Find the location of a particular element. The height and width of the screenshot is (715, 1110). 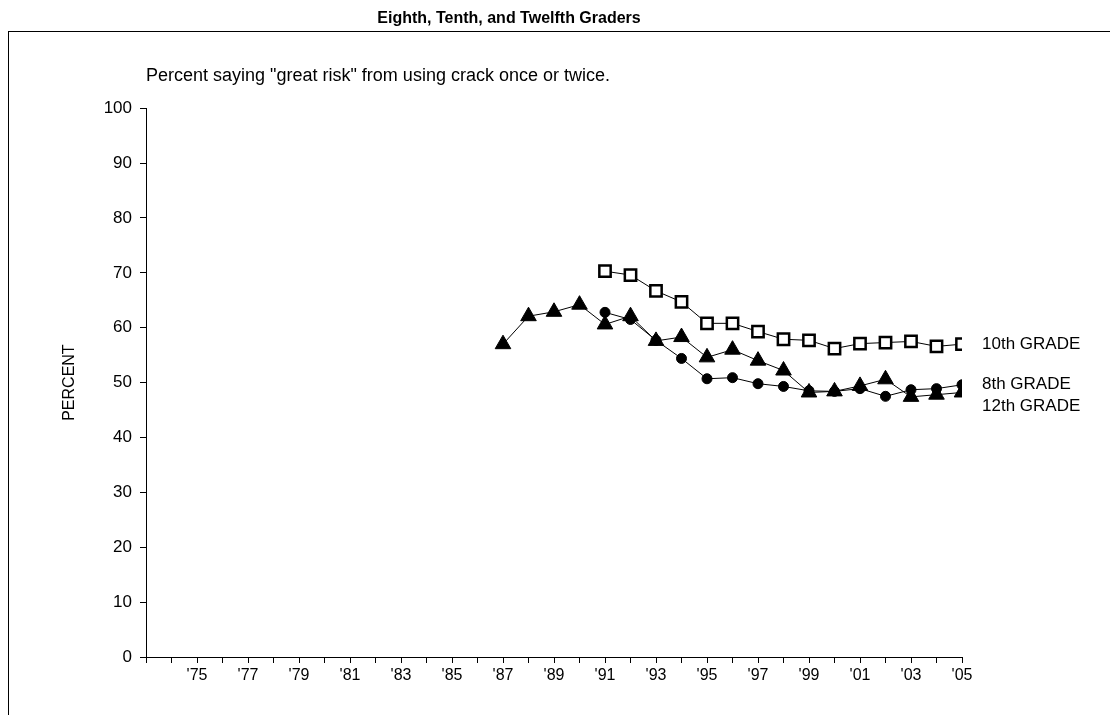

x-tick-label: '75 is located at coordinates (197, 675).